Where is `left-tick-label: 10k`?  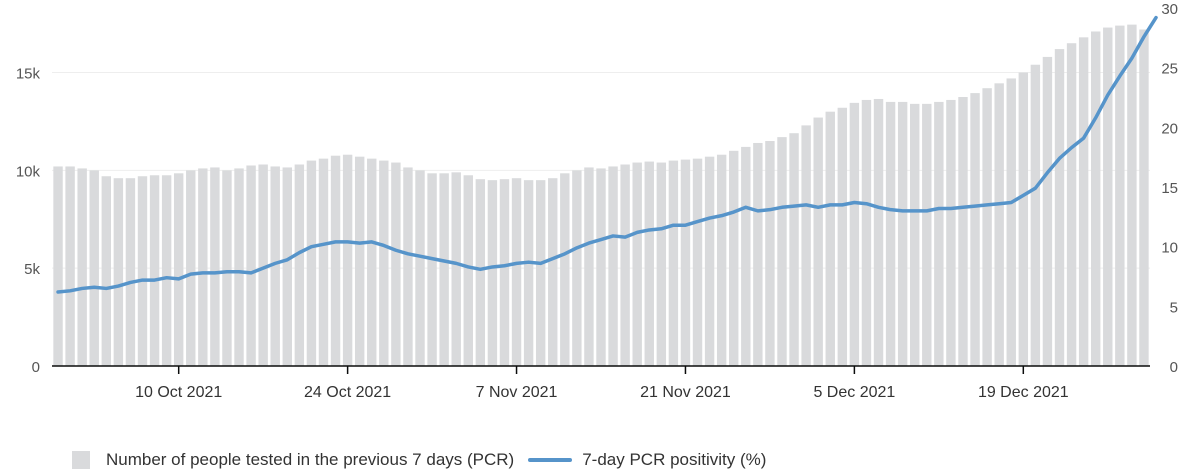 left-tick-label: 10k is located at coordinates (28, 171).